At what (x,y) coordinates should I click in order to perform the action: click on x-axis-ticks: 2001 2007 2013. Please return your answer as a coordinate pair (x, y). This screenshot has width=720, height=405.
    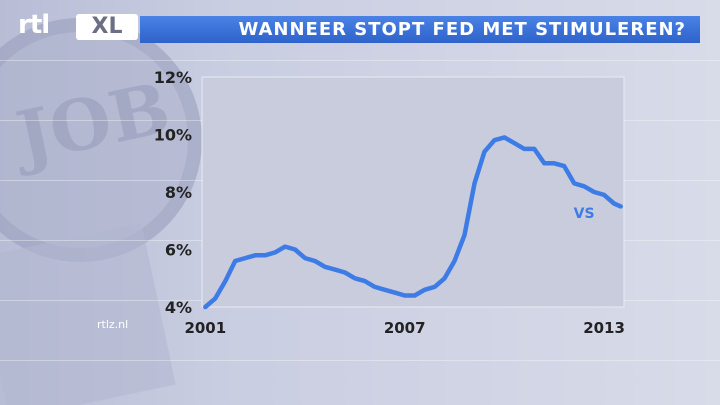
    Looking at the image, I should click on (404, 328).